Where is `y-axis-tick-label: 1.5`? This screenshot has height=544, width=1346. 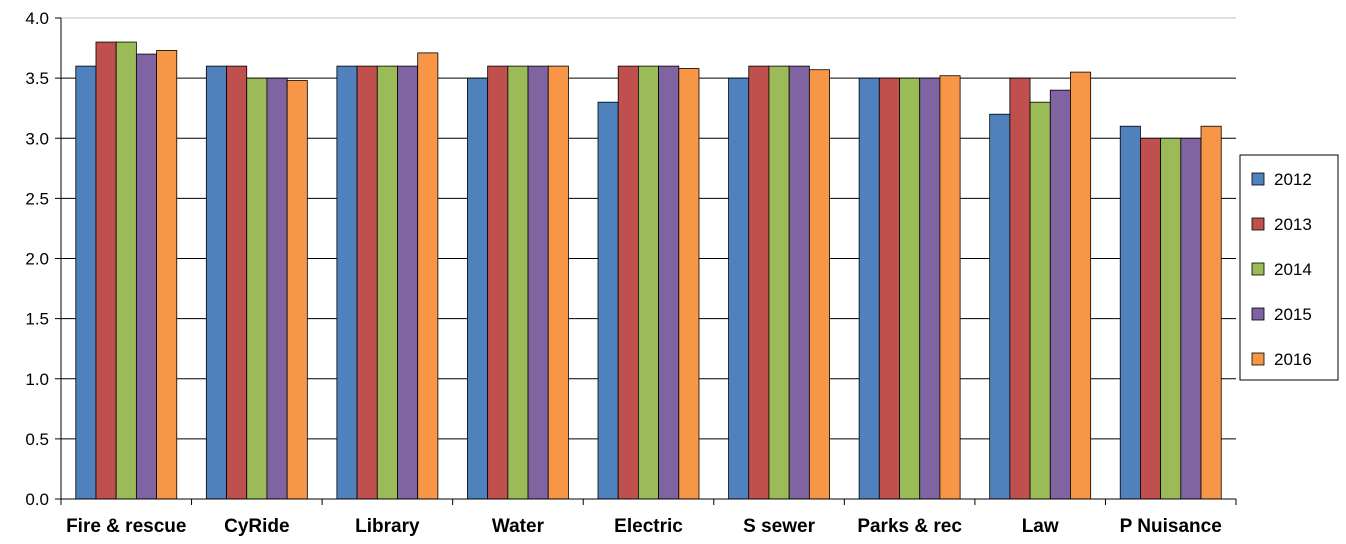
y-axis-tick-label: 1.5 is located at coordinates (37, 319).